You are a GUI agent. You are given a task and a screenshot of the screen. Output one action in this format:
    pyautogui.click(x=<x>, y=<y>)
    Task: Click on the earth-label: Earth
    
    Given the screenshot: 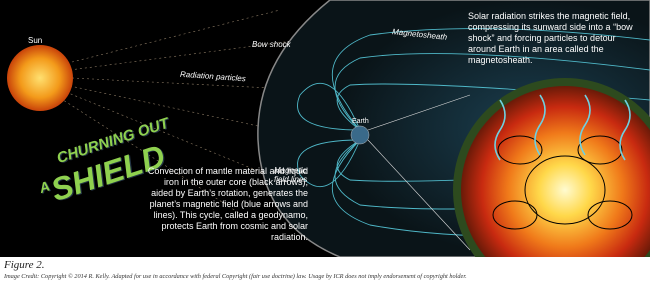 What is the action you would take?
    pyautogui.click(x=360, y=121)
    